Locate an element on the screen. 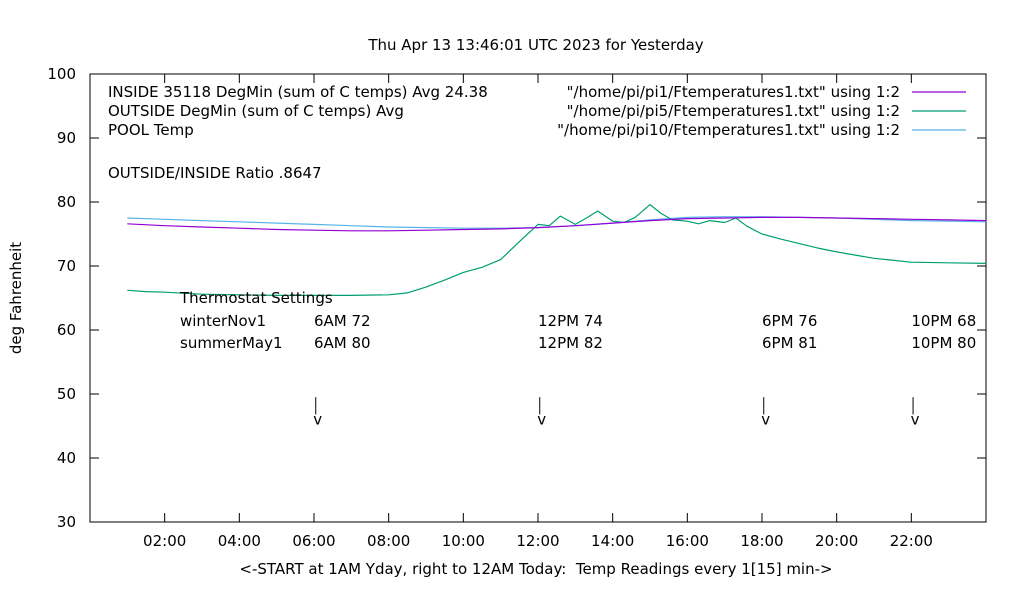  y-tick-label: 90 is located at coordinates (66, 138).